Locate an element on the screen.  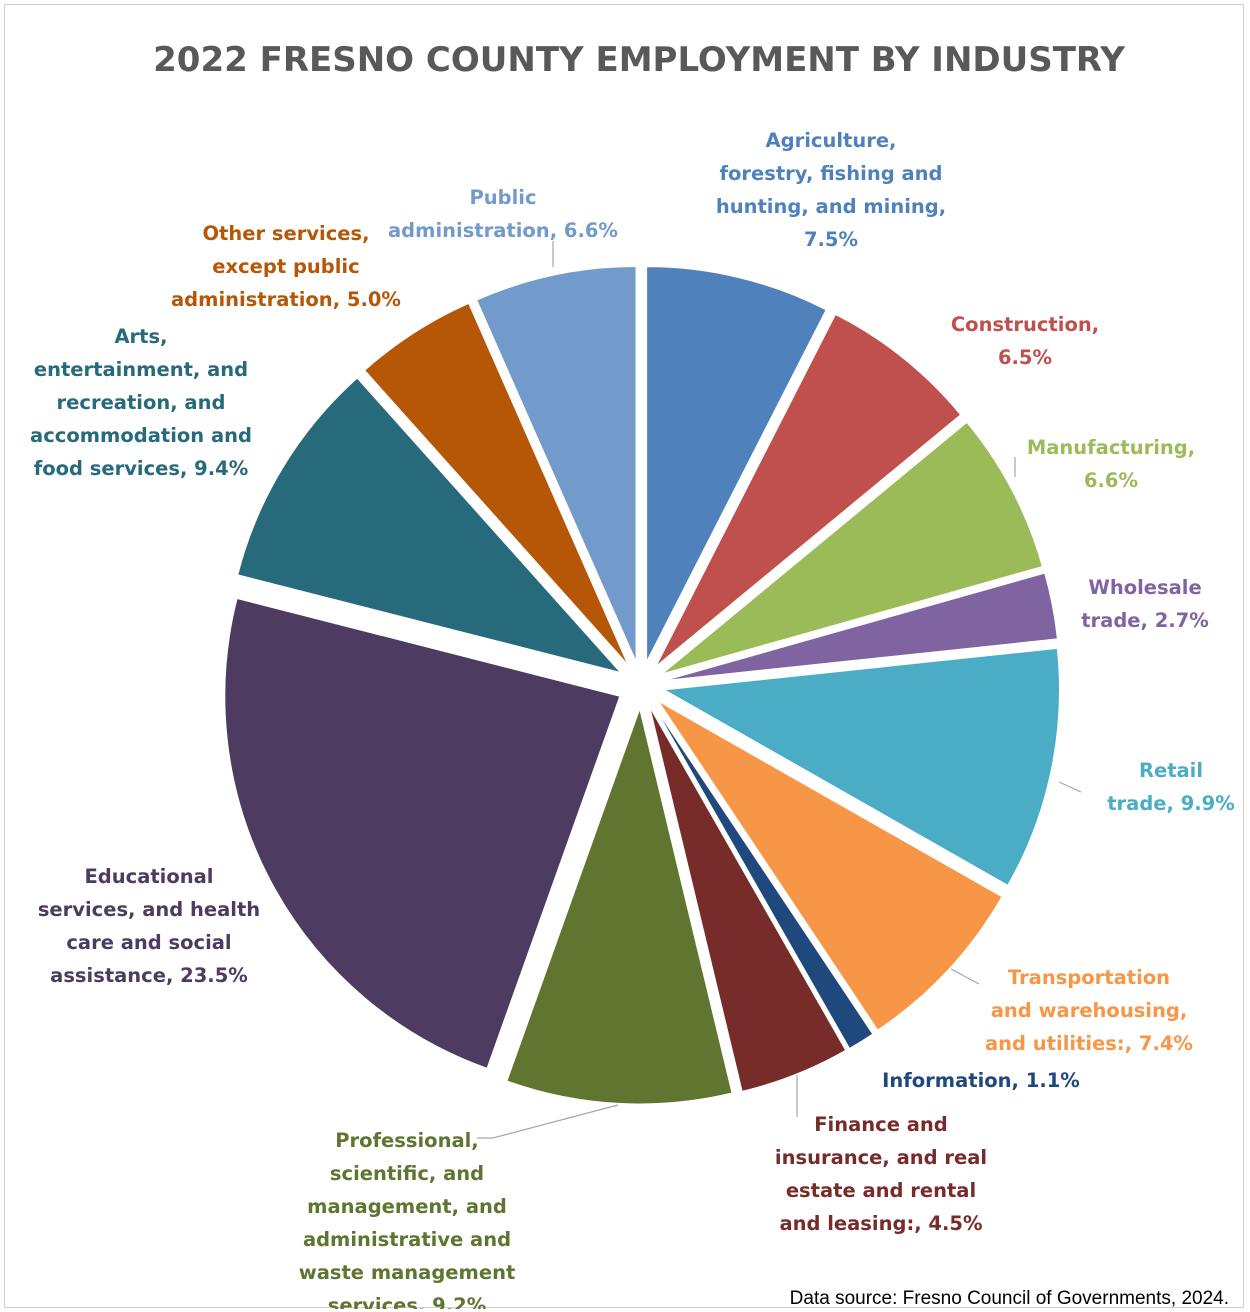
pie-slice-other-services is located at coordinates (496, 484).